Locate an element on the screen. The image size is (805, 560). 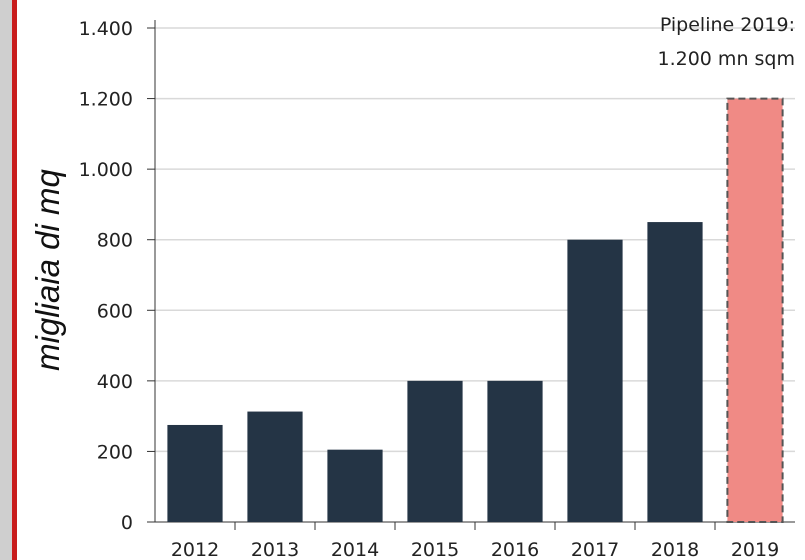
y-tick-label: 1.200 is located at coordinates (106, 100).